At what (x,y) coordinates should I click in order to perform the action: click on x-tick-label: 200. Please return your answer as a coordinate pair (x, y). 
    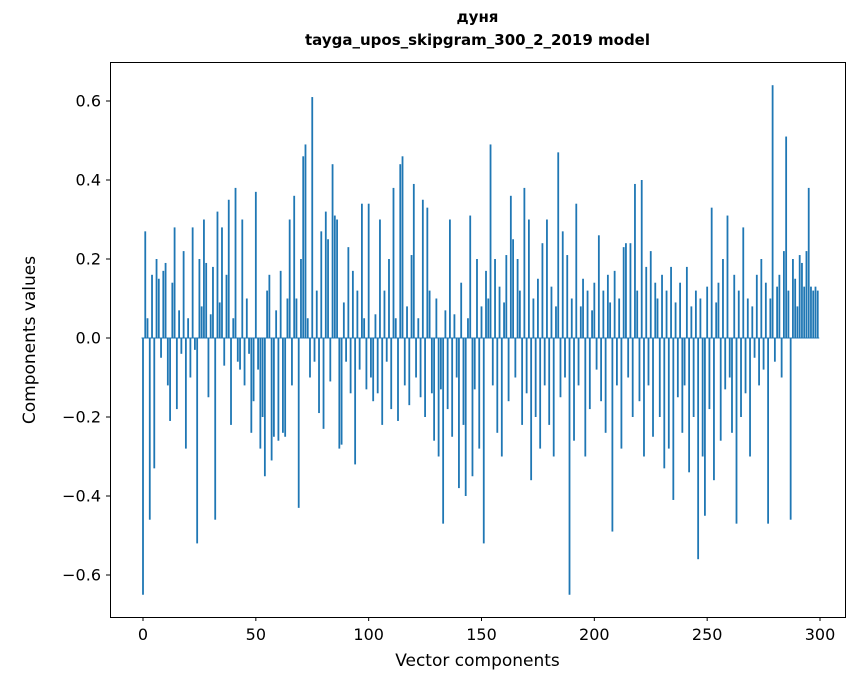
    Looking at the image, I should click on (594, 634).